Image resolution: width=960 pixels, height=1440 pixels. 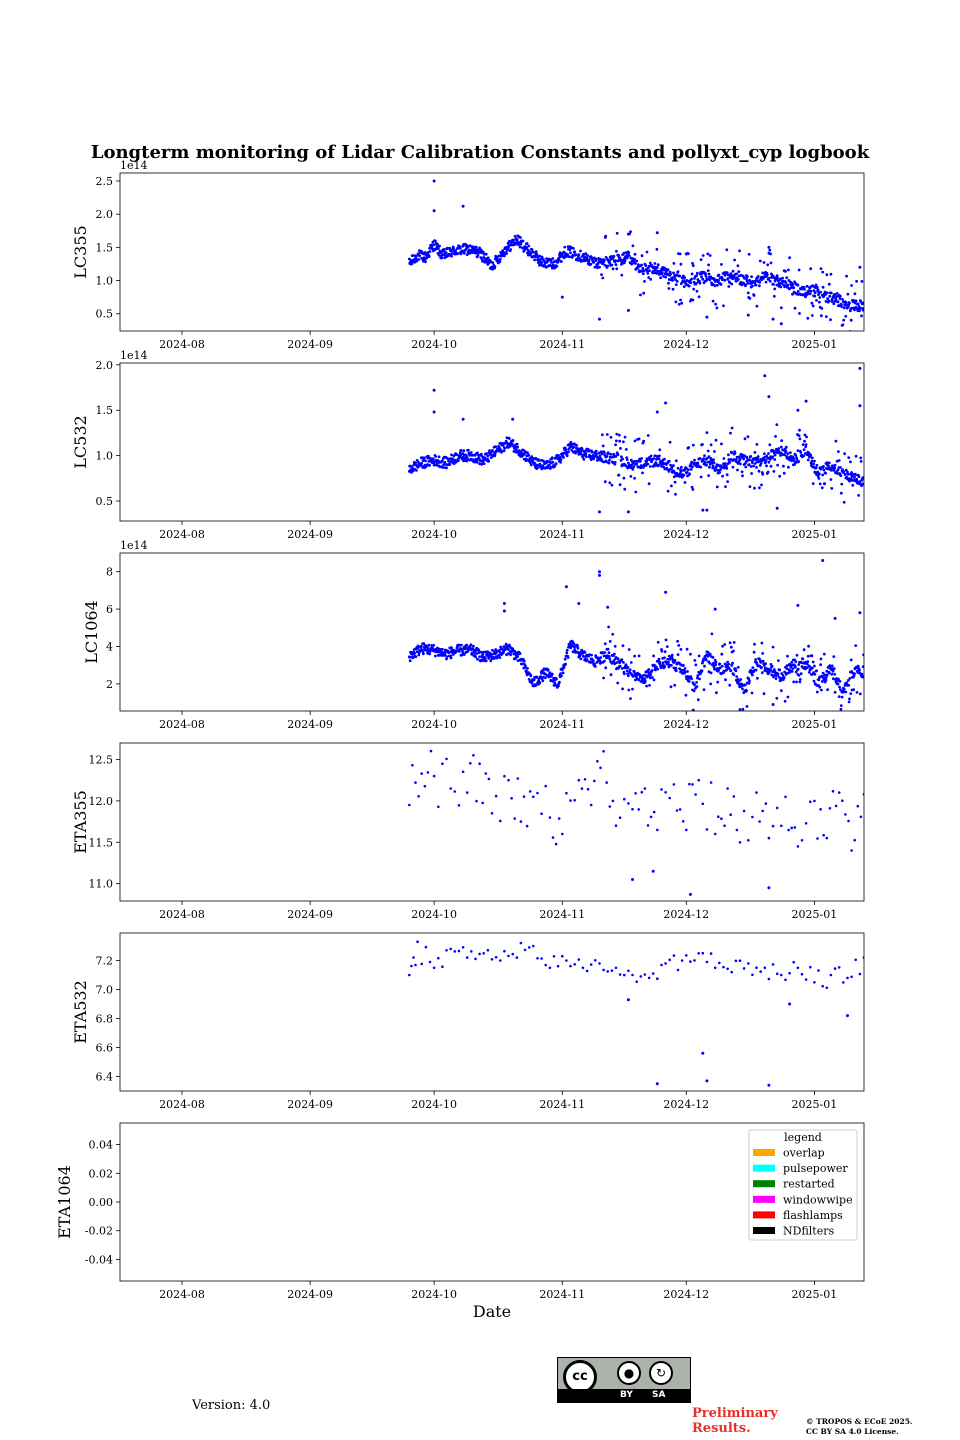 What do you see at coordinates (105, 990) in the screenshot?
I see `y-tick-label: 7.0` at bounding box center [105, 990].